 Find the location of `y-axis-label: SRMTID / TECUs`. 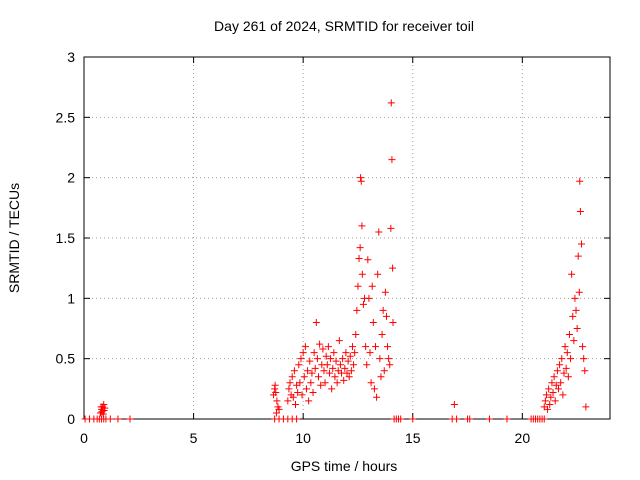

y-axis-label: SRMTID / TECUs is located at coordinates (14, 238).